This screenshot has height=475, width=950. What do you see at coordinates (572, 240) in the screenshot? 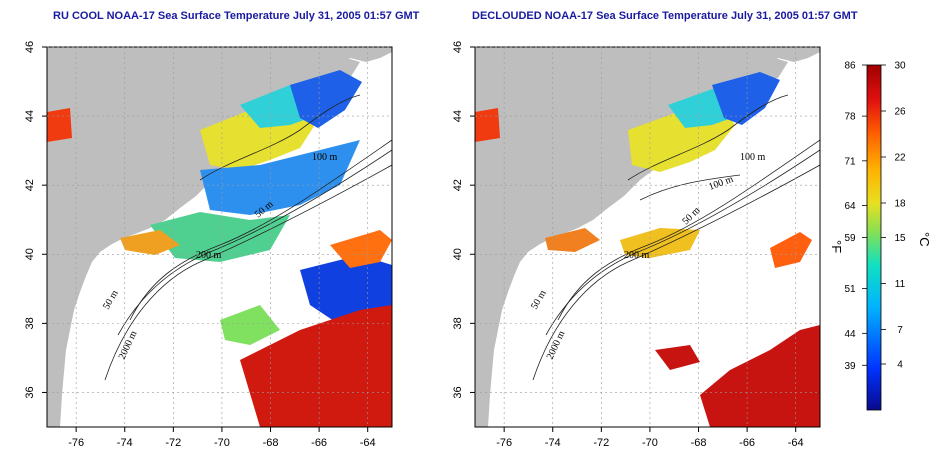
I see `right-sst-slope-orange` at bounding box center [572, 240].